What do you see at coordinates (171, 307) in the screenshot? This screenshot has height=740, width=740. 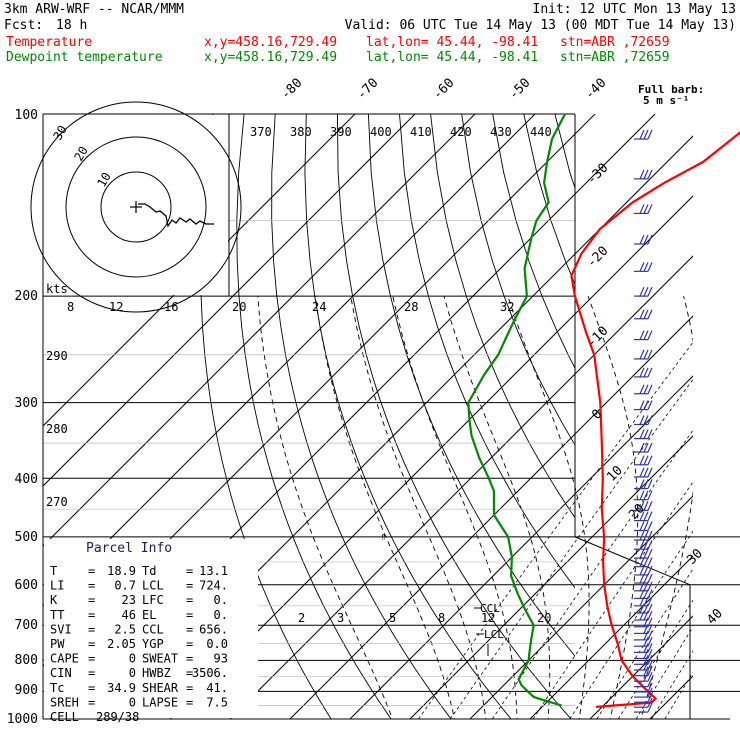 I see `mixing-ratio-label: 16` at bounding box center [171, 307].